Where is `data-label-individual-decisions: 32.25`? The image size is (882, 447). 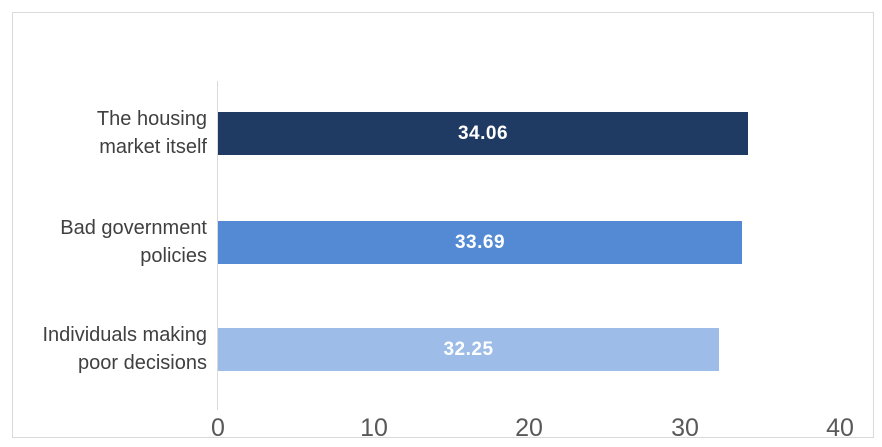
data-label-individual-decisions: 32.25 is located at coordinates (468, 349).